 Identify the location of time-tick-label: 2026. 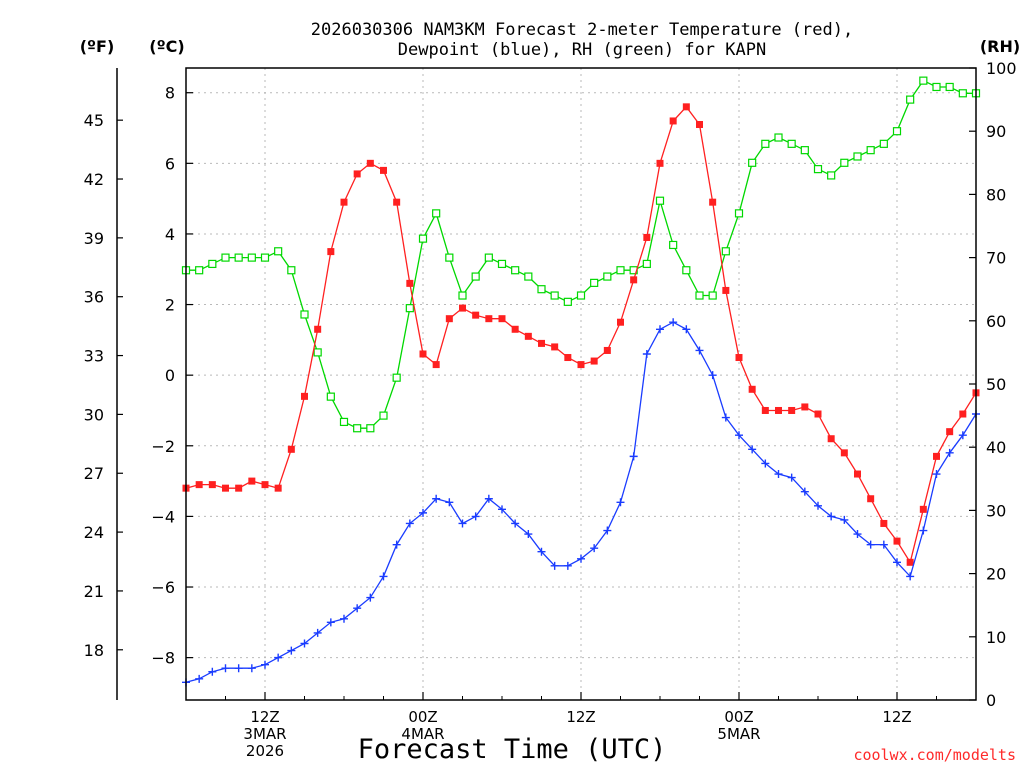
(265, 751).